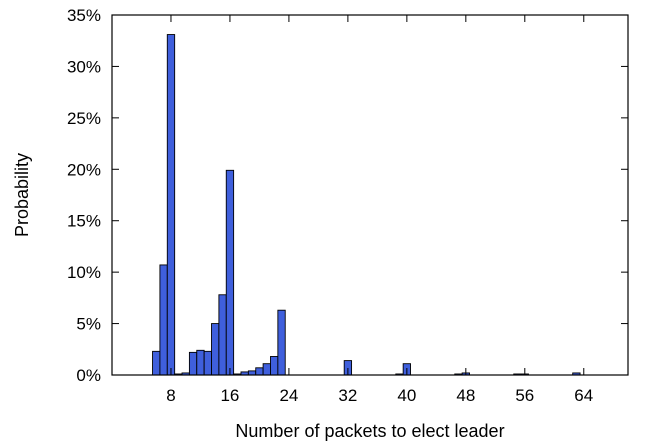 This screenshot has width=647, height=444. I want to click on y-tick-label-0: 0%, so click(88, 375).